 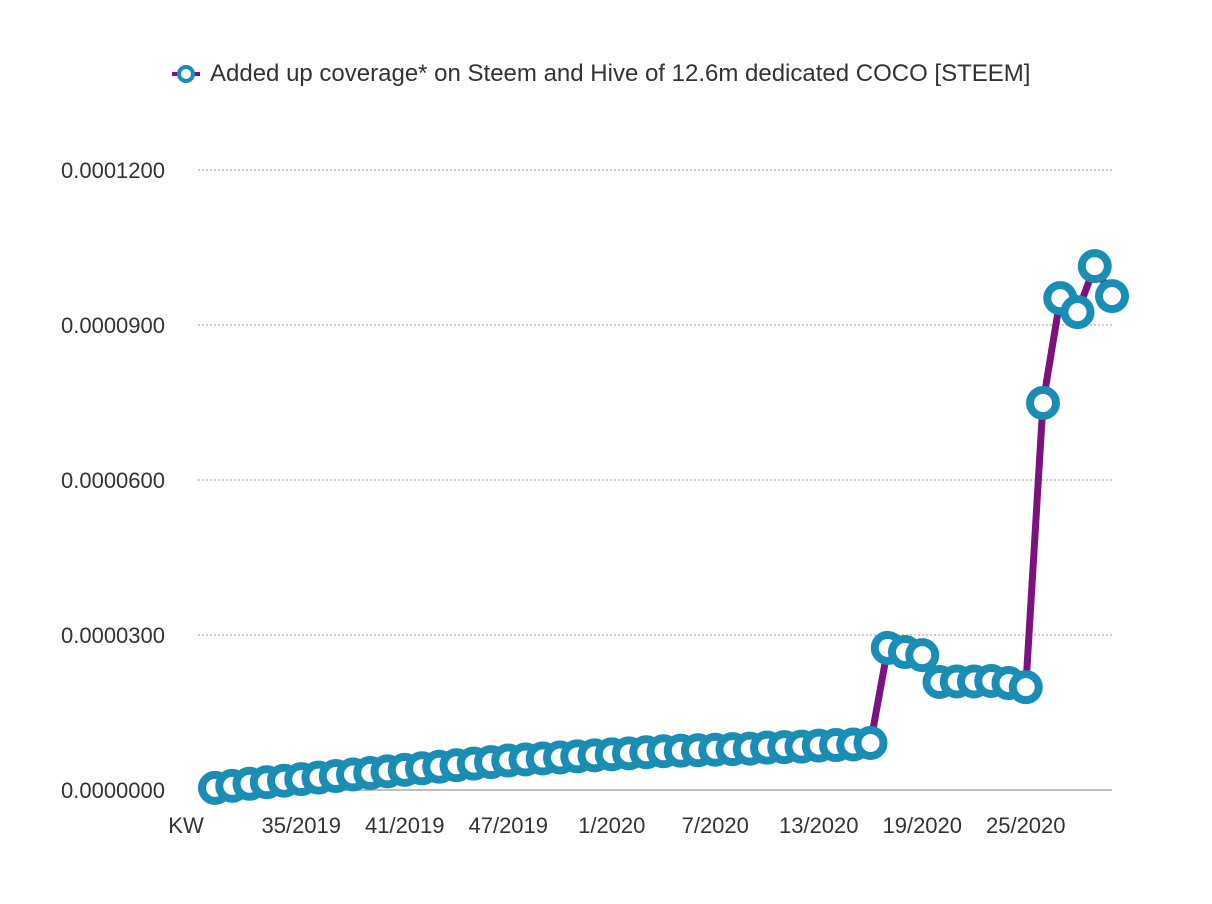 I want to click on x-axis-prefix-label: KW, so click(x=186, y=825).